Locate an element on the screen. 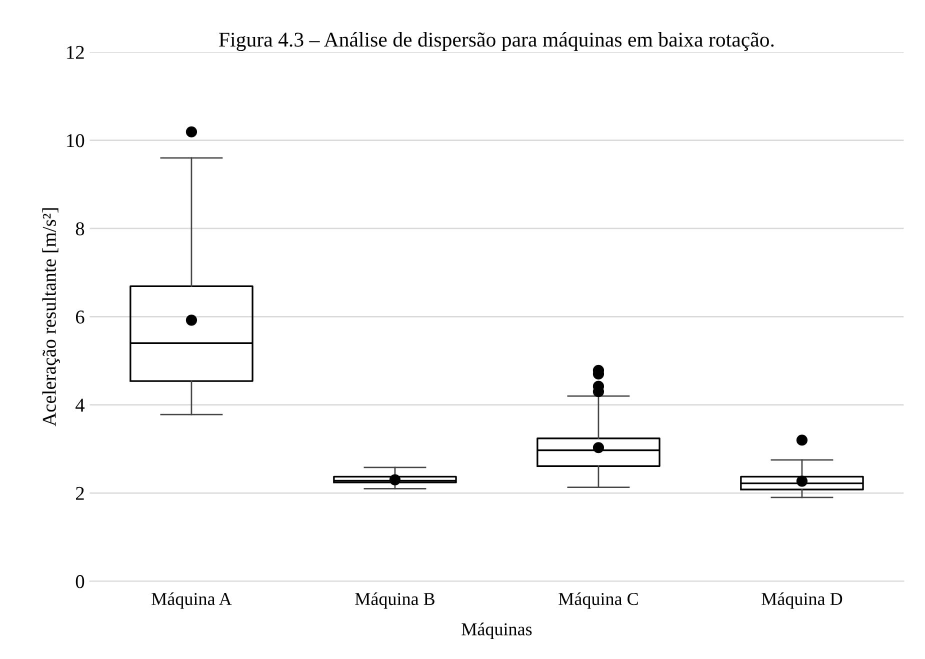 The height and width of the screenshot is (659, 925). y-tick-label: 12 is located at coordinates (75, 52).